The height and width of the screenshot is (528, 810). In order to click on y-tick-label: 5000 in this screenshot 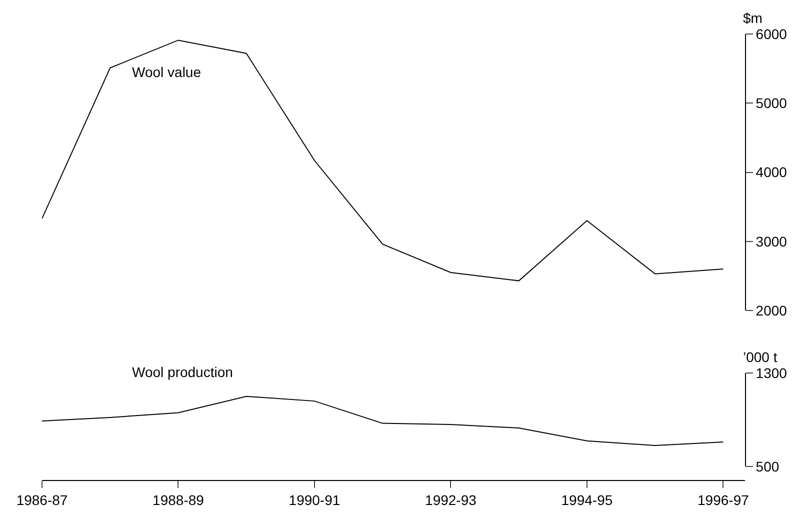, I will do `click(772, 103)`.